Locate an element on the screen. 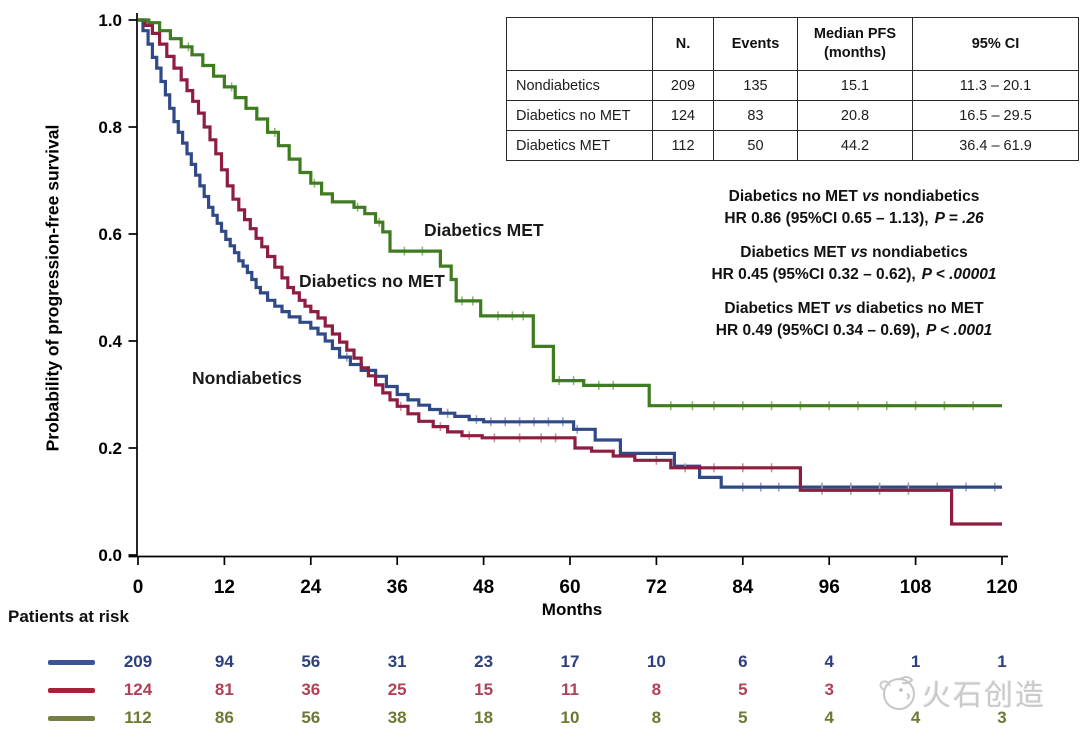 The width and height of the screenshot is (1080, 744). risk-count-diabetics-met: 3 is located at coordinates (1002, 717).